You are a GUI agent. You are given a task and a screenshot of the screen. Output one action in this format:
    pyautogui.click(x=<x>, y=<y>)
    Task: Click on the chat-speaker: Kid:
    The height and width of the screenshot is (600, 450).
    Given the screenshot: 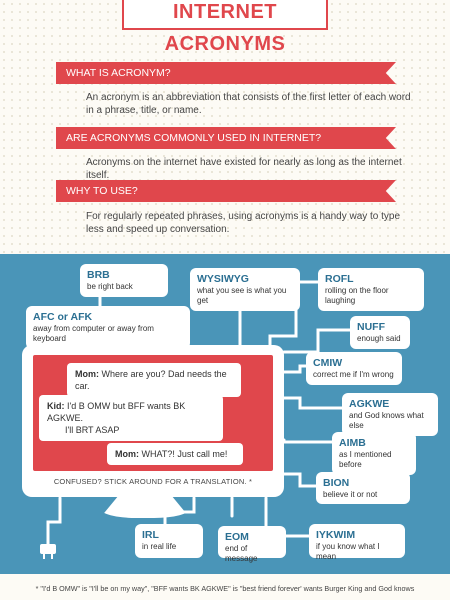 What is the action you would take?
    pyautogui.click(x=56, y=406)
    